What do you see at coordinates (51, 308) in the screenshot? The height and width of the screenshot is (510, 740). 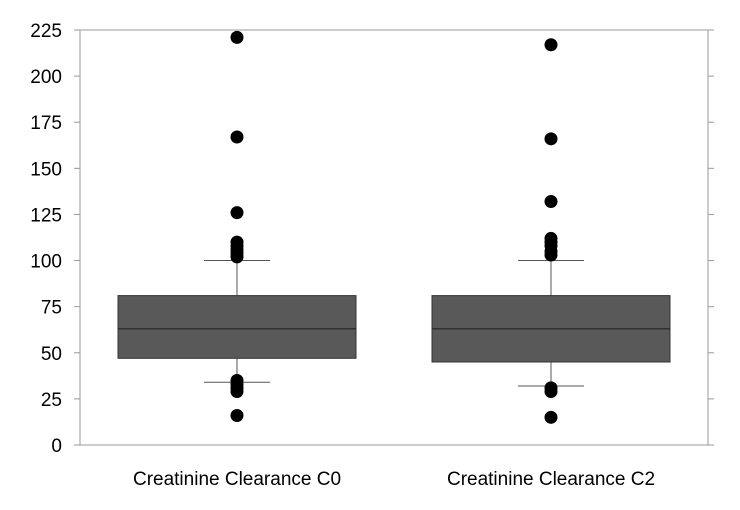 I see `y-tick-label: 75` at bounding box center [51, 308].